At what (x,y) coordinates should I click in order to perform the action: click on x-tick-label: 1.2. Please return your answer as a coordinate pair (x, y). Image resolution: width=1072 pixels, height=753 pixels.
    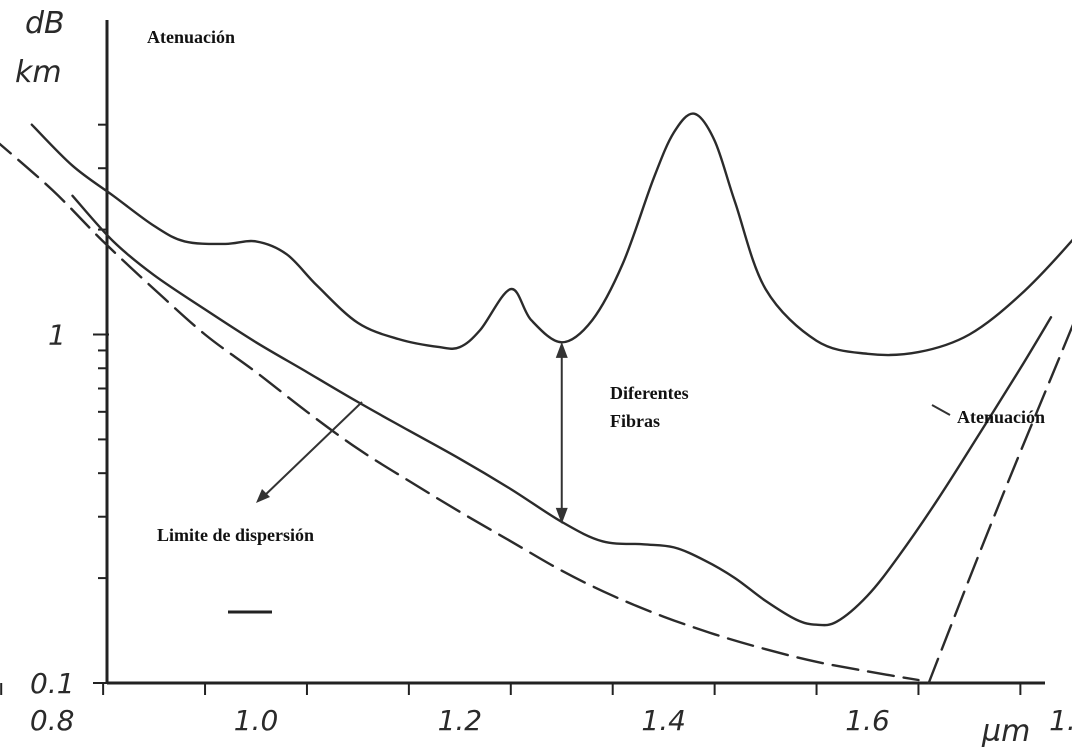
    Looking at the image, I should click on (460, 720).